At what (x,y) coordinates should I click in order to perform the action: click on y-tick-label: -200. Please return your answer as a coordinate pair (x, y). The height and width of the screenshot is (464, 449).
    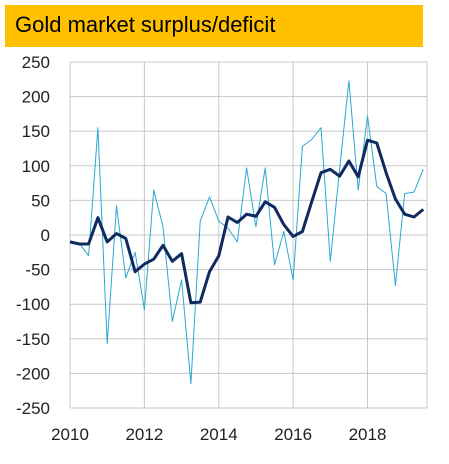
    Looking at the image, I should click on (33, 373).